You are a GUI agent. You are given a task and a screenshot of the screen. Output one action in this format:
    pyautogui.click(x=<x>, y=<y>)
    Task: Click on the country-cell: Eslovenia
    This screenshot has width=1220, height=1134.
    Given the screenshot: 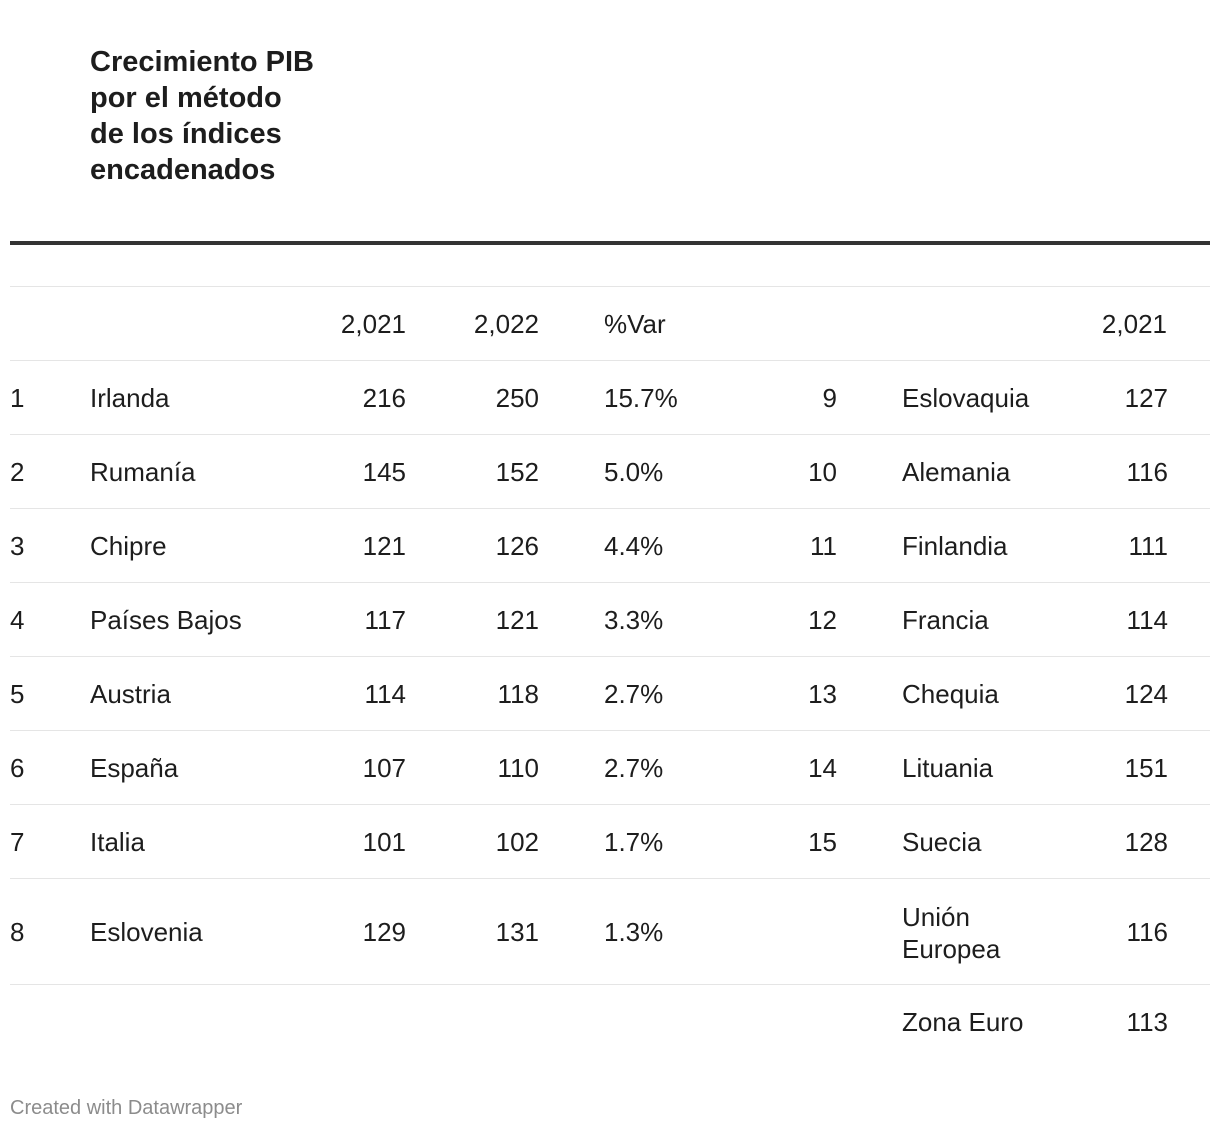 What is the action you would take?
    pyautogui.click(x=146, y=932)
    